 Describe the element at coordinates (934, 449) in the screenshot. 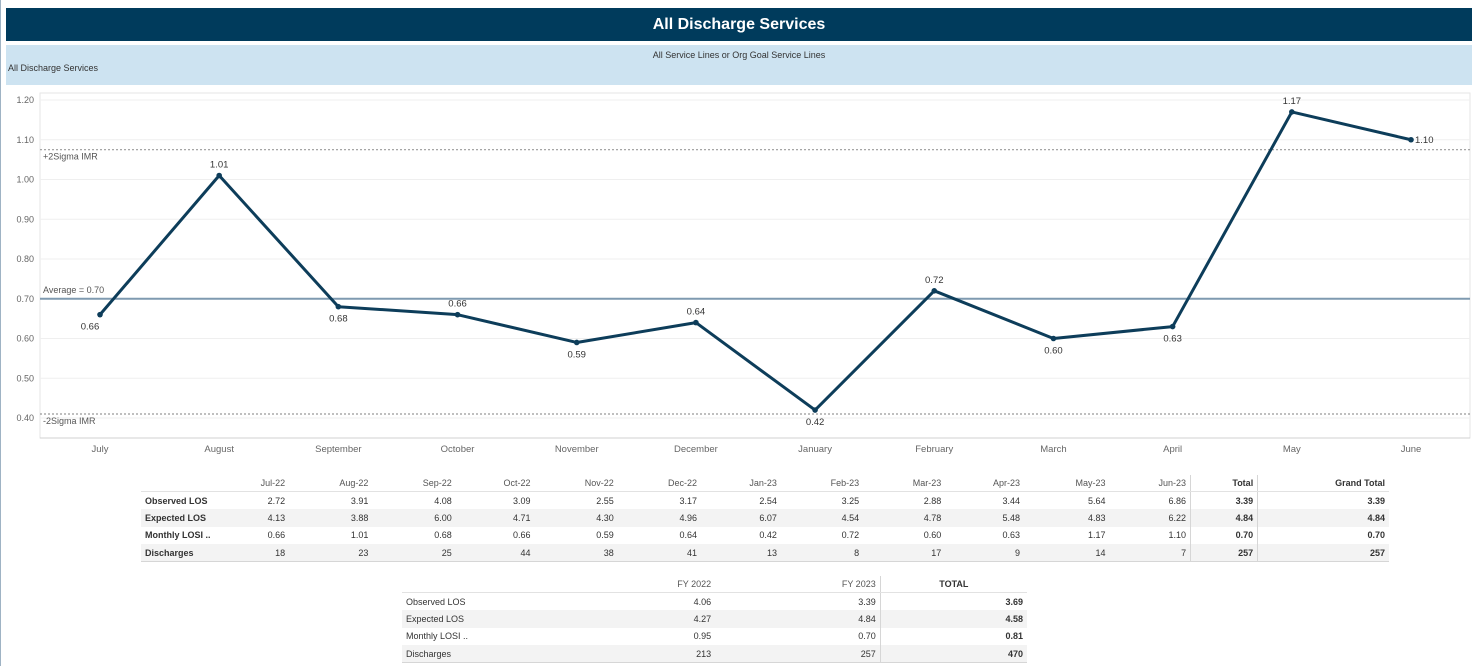

I see `x-tick-label: February` at that location.